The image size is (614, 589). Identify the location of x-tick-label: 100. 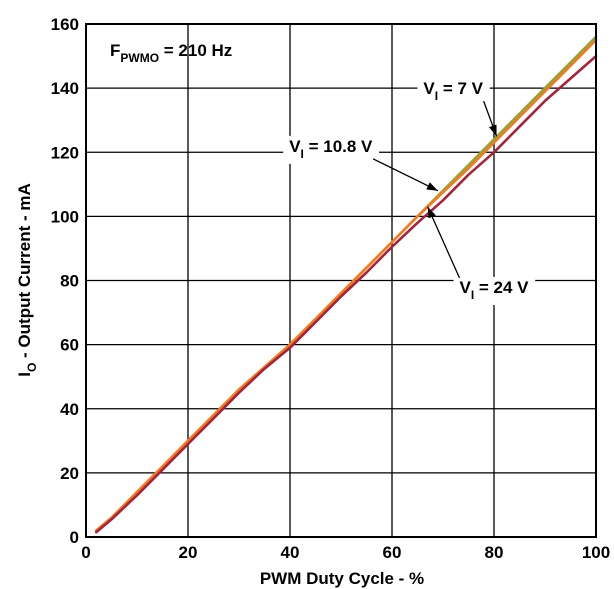
(596, 552).